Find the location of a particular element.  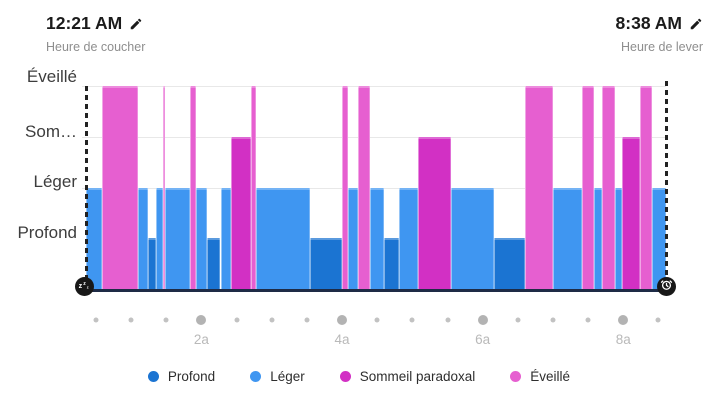

bedtime-block: 12:21 AM Heure de coucher is located at coordinates (95, 33).